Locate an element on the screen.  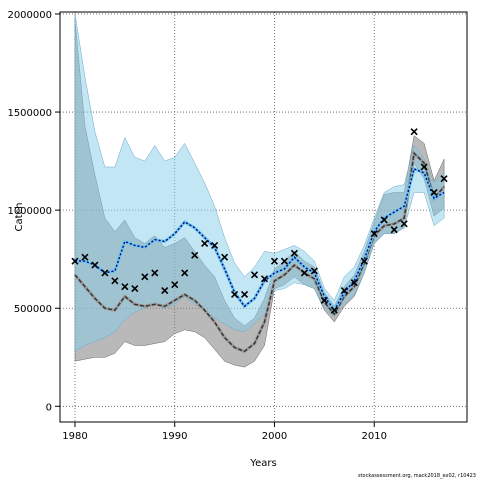
y-axis-title: Catch is located at coordinates (19, 217).